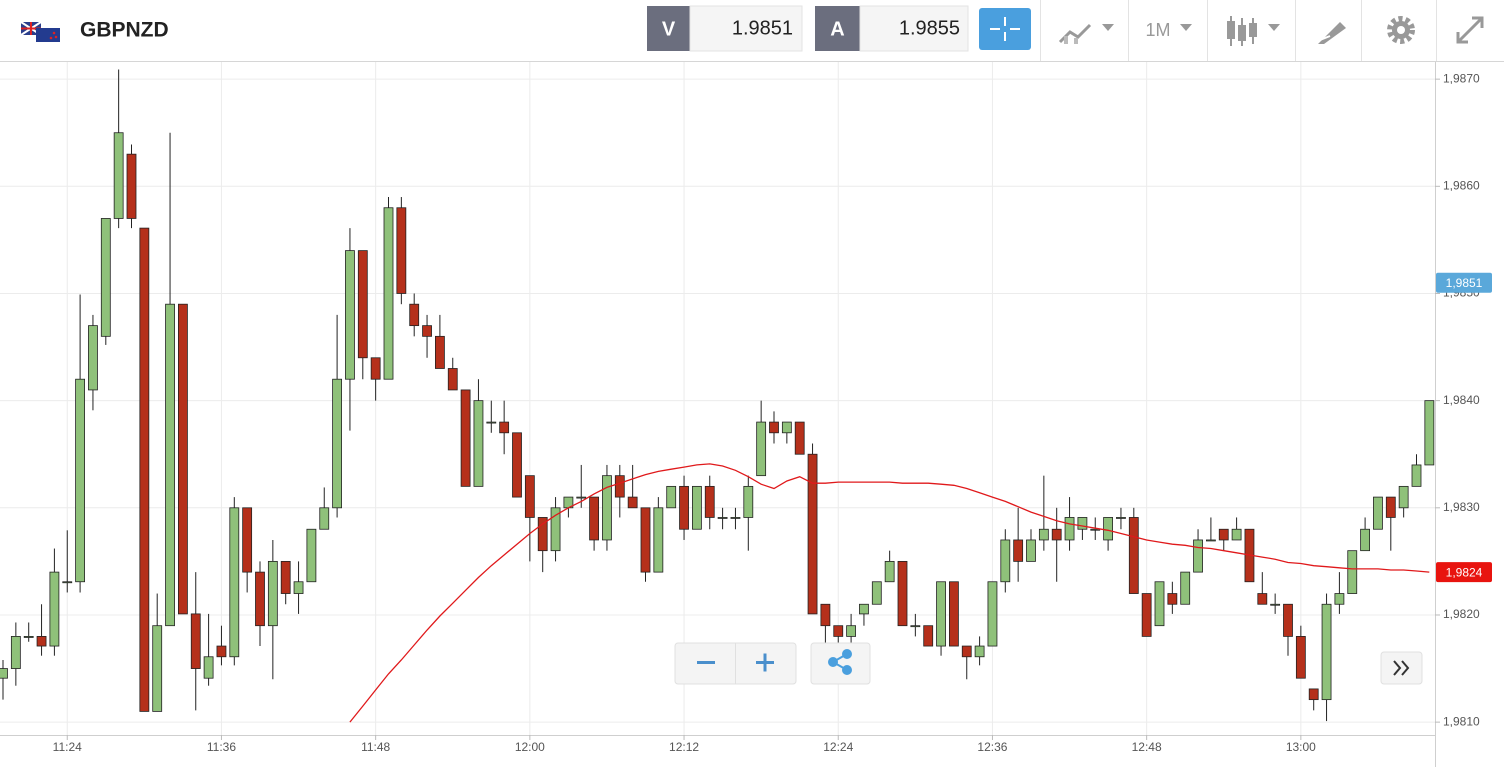 The height and width of the screenshot is (767, 1504). What do you see at coordinates (837, 29) in the screenshot?
I see `ask-label: A` at bounding box center [837, 29].